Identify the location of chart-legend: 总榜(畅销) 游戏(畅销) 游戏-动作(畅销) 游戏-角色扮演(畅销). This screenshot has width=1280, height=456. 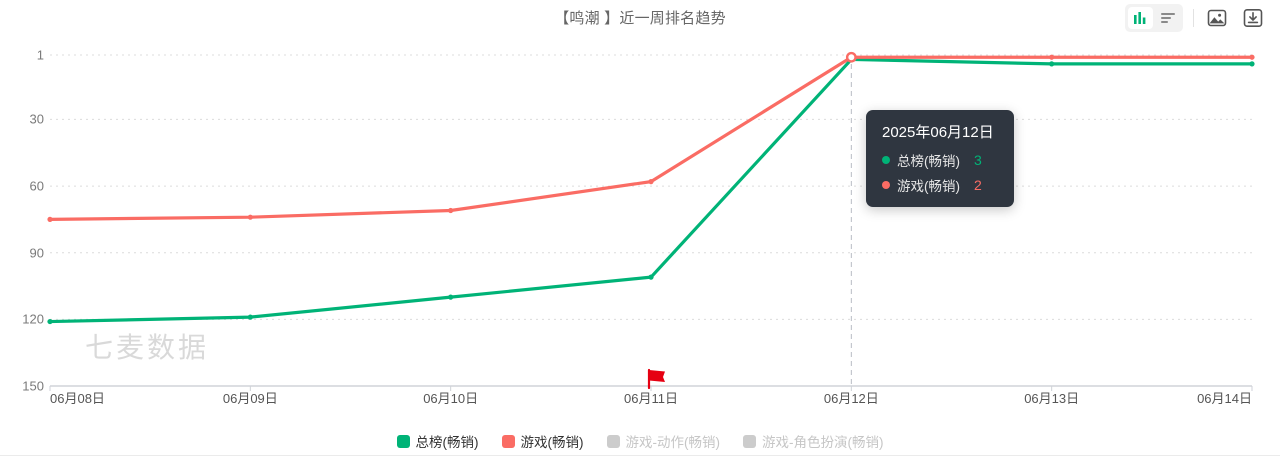
(640, 441).